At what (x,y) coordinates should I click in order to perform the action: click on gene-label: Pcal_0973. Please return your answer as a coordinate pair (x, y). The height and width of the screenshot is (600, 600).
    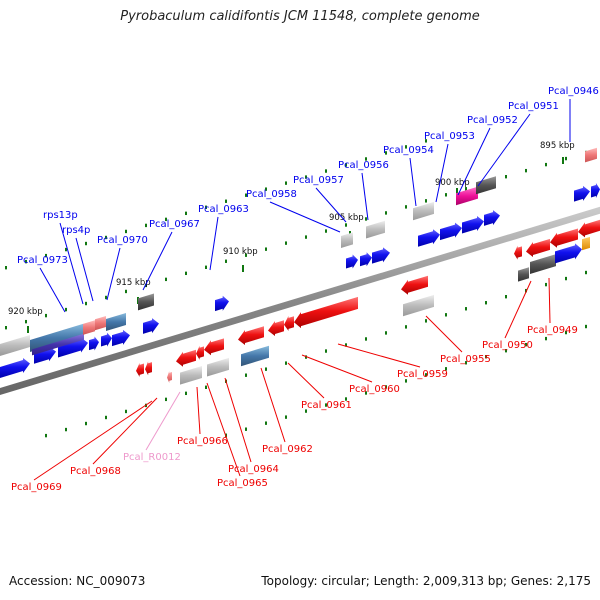
    Looking at the image, I should click on (42, 260).